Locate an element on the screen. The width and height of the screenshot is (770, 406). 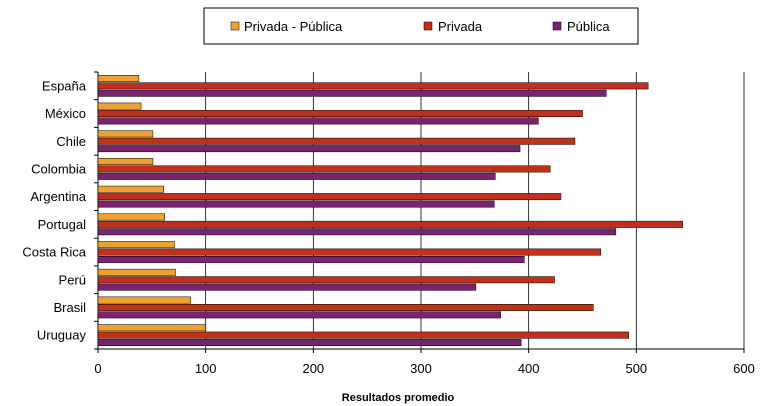
category-label-colombia: Colombia is located at coordinates (59, 168).